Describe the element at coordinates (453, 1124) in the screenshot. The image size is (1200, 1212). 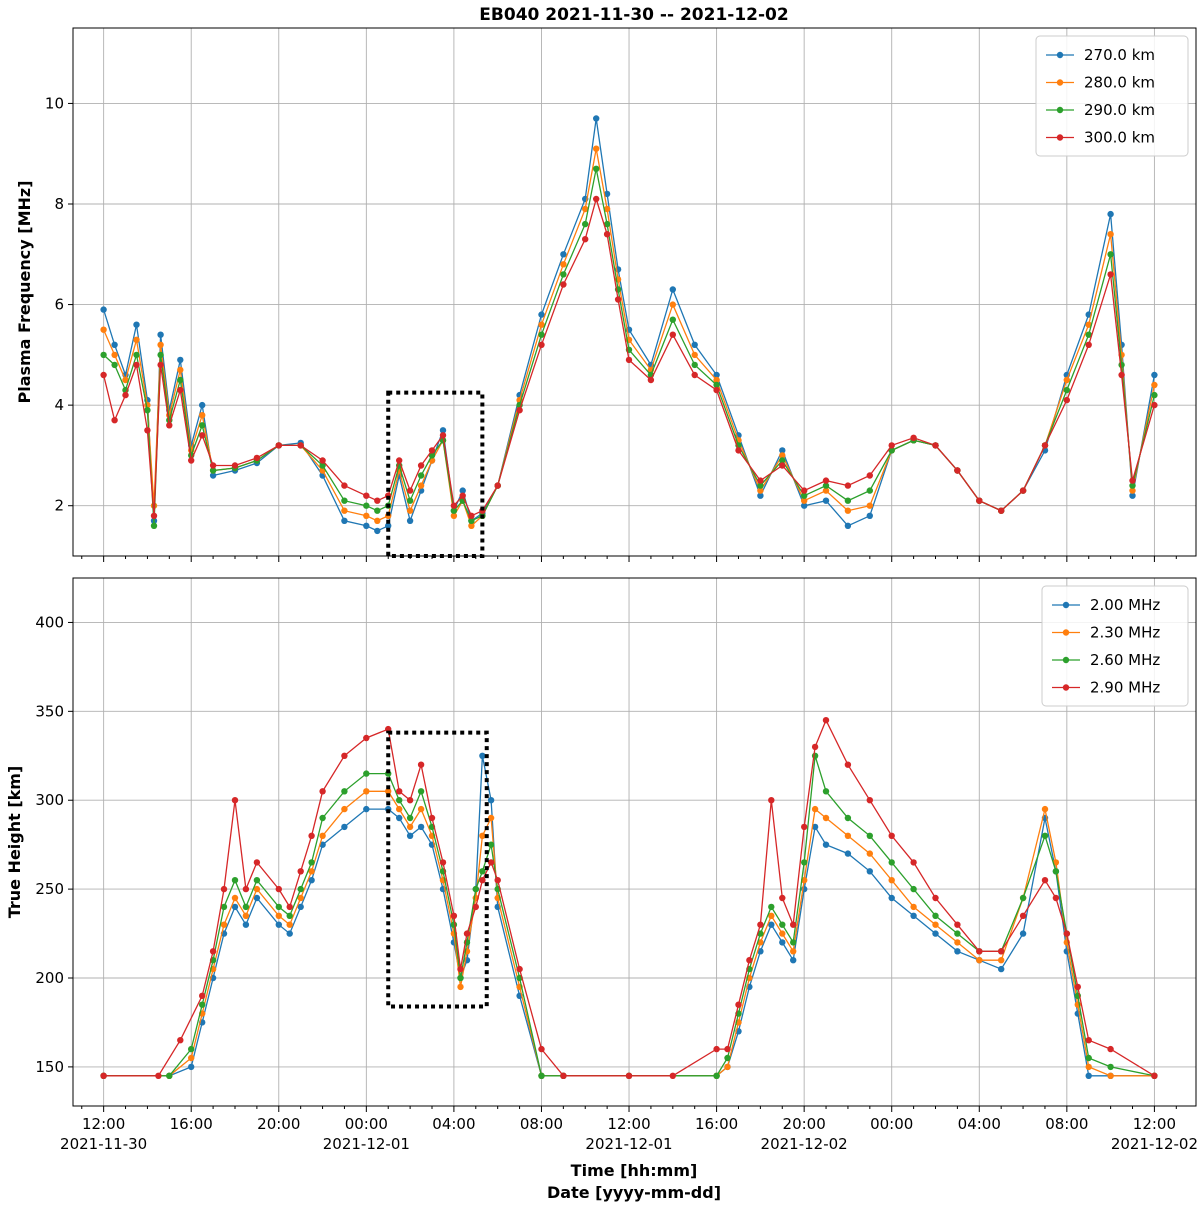
I see `x-tick-label: 04:00` at that location.